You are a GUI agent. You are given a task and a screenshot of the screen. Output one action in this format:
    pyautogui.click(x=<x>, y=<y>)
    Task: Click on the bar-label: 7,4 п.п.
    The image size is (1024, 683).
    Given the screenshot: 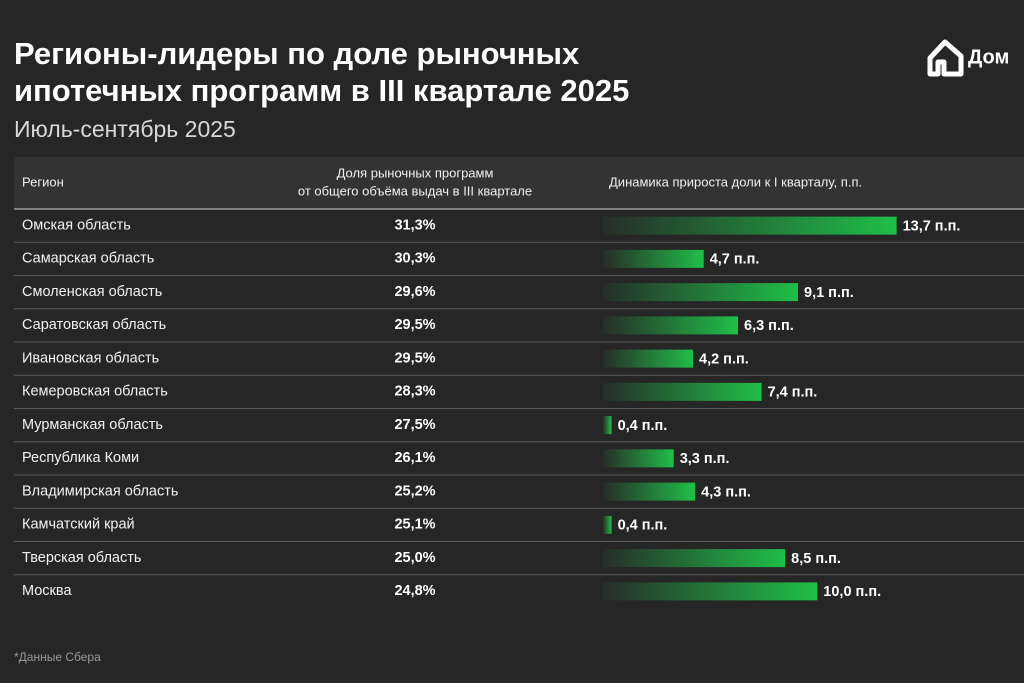 What is the action you would take?
    pyautogui.click(x=793, y=393)
    